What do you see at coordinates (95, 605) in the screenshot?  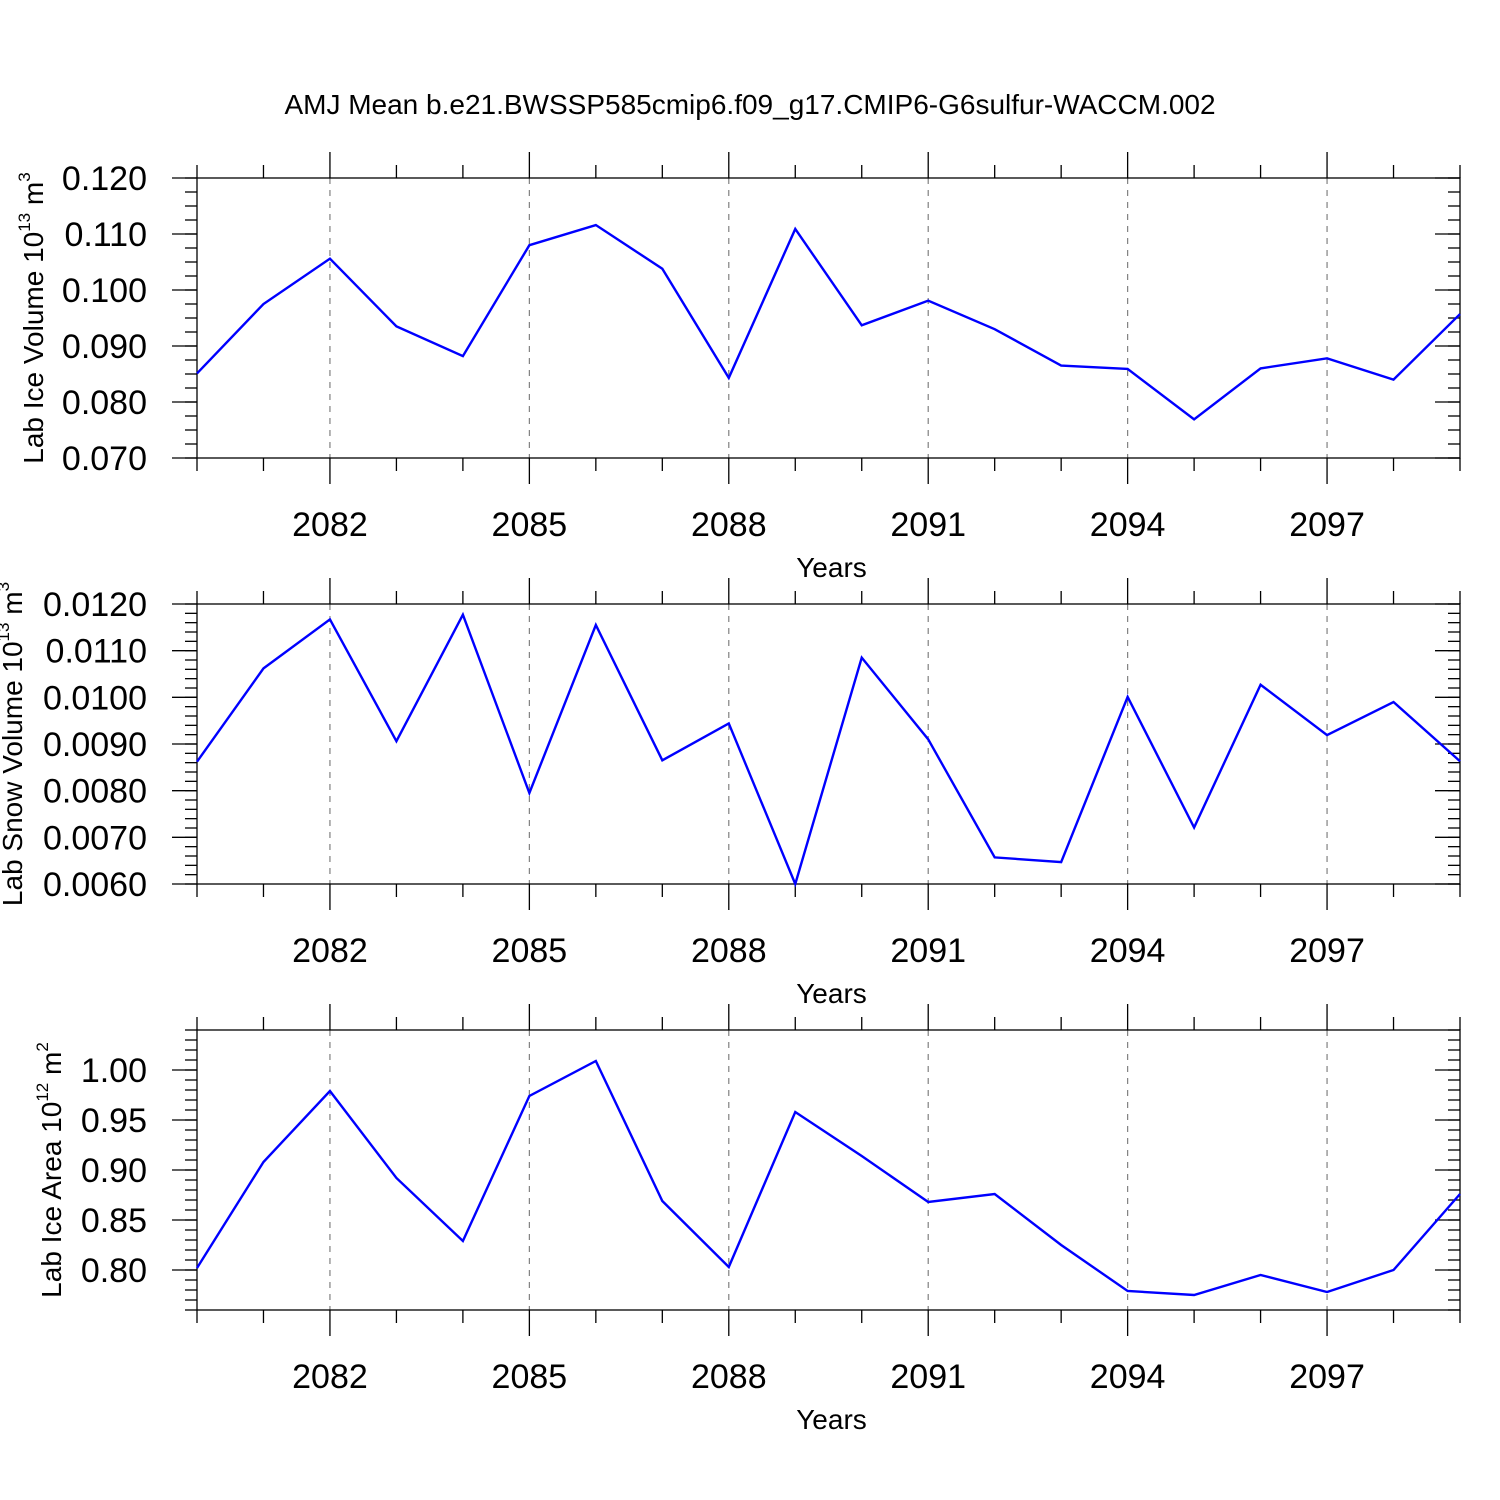 I see `y-tick-label: 0.0120` at bounding box center [95, 605].